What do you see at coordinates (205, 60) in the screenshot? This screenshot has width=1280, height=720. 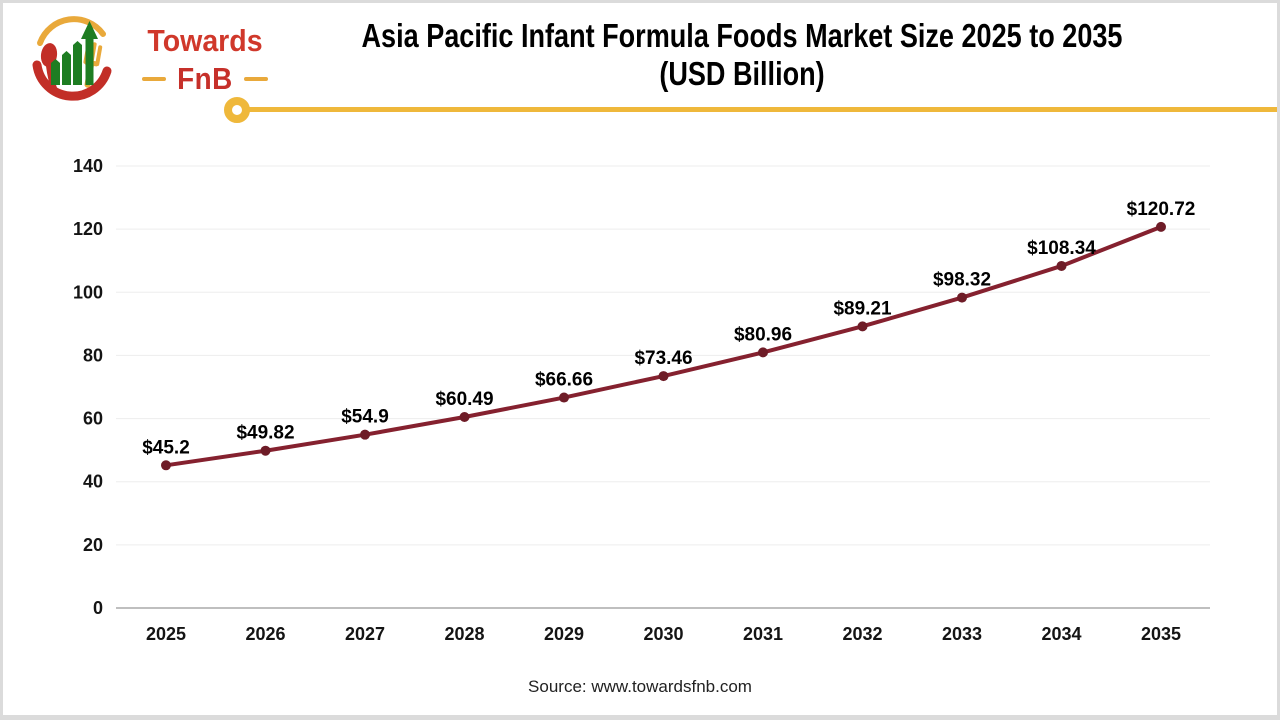 I see `brand-wordmark: Towards FnB` at bounding box center [205, 60].